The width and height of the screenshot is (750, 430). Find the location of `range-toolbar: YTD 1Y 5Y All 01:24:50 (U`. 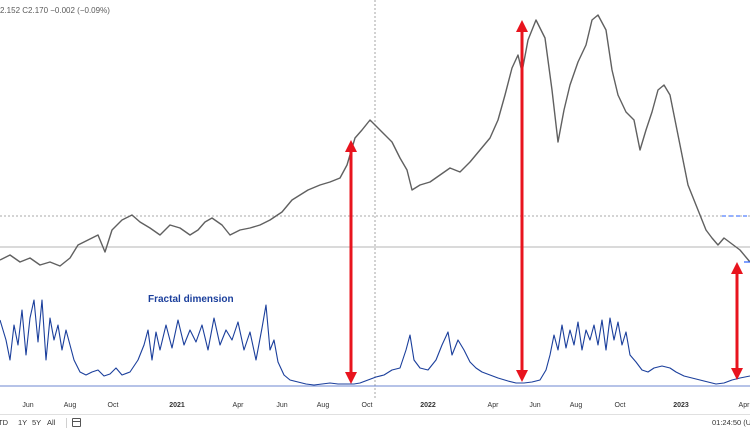

range-toolbar: YTD 1Y 5Y All 01:24:50 (U is located at coordinates (375, 422).